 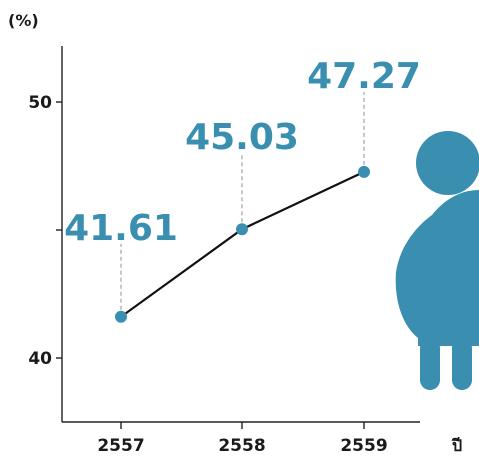 I want to click on x-tick-label: 2558, so click(x=241, y=446).